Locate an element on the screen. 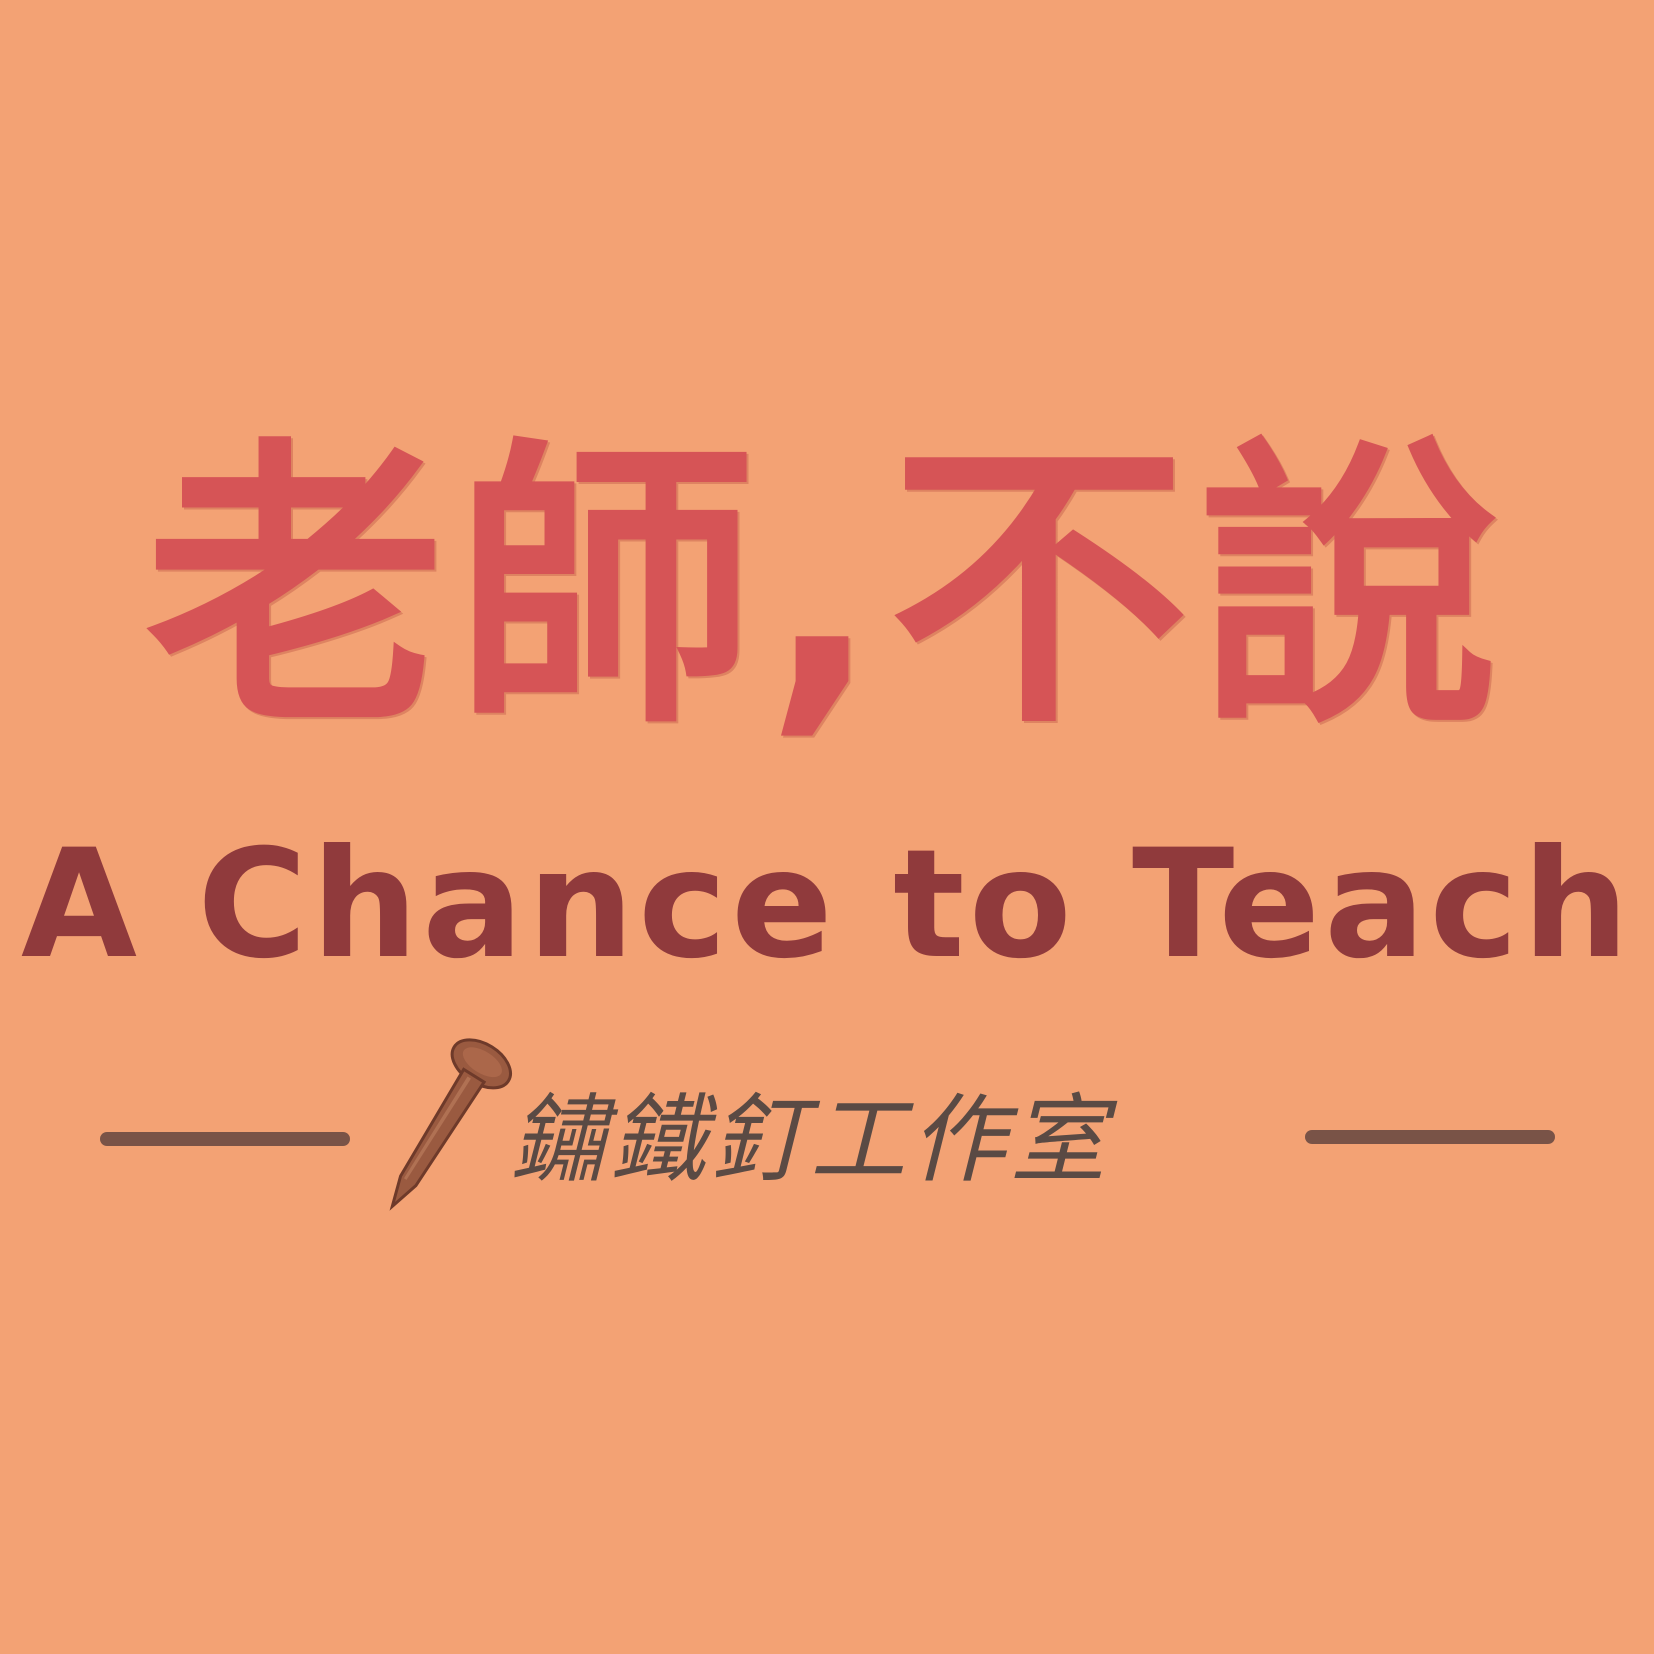  nail-shaft is located at coordinates (438, 1139).